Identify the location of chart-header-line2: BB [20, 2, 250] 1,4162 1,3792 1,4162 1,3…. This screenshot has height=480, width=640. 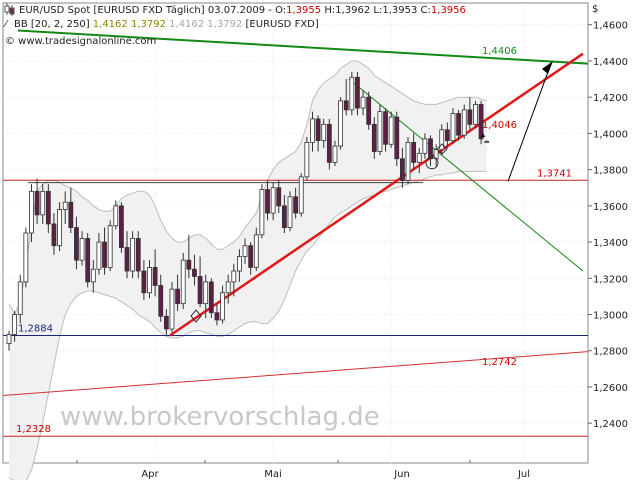
(166, 24).